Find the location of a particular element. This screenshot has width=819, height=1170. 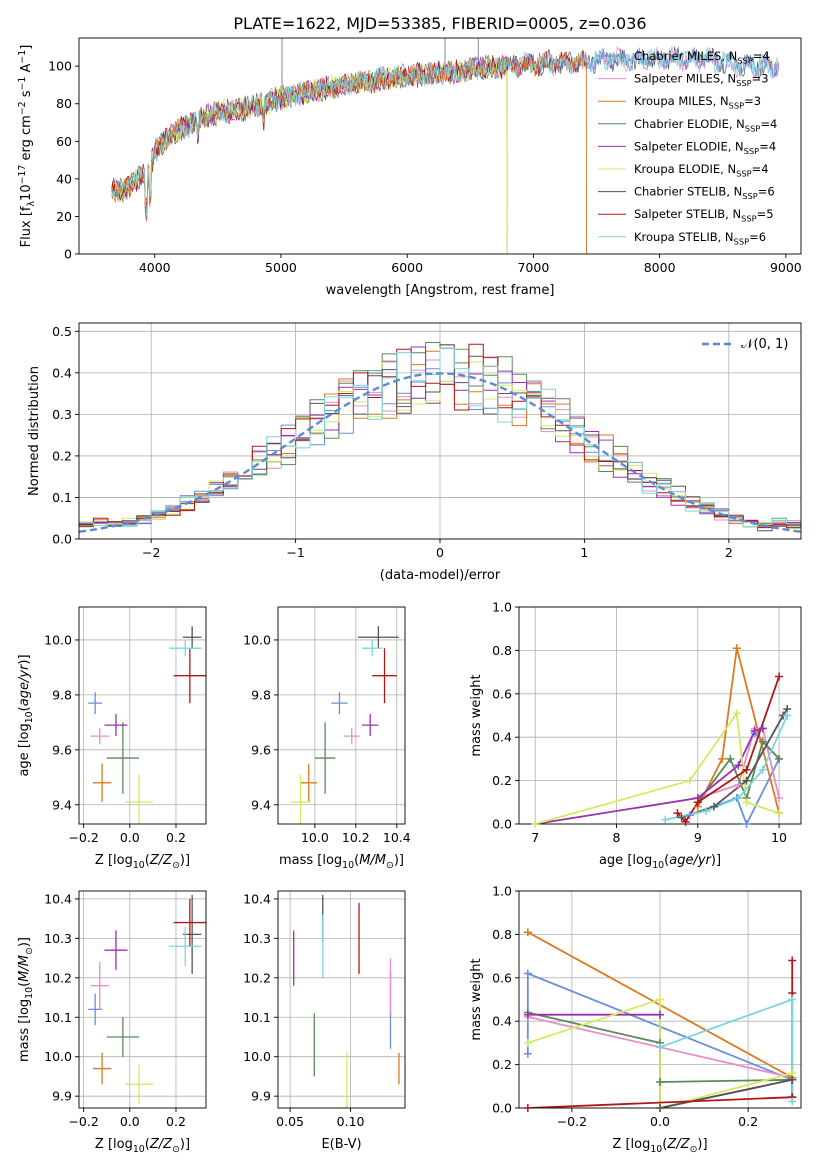

y-axis-label: Flux [fλ10−17 erg cm−2 s−1 A−1] is located at coordinates (27, 146).